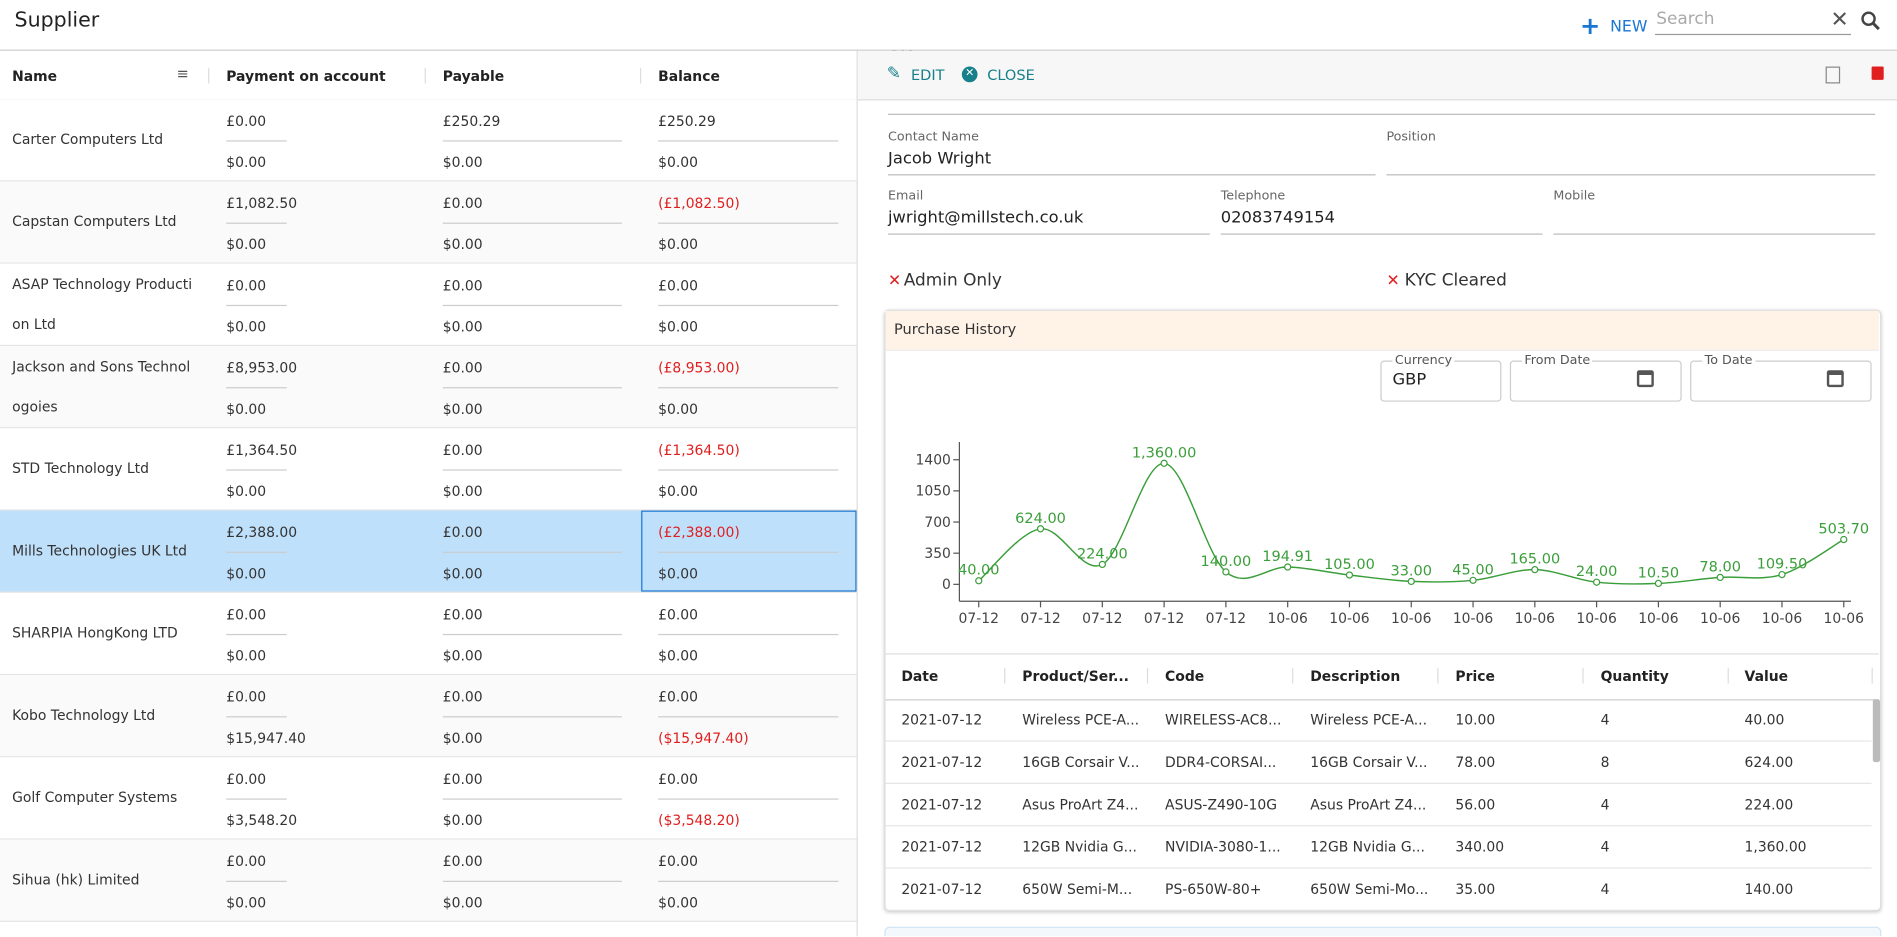 This screenshot has width=1897, height=937. What do you see at coordinates (1411, 571) in the screenshot?
I see `data-label: 33.00` at bounding box center [1411, 571].